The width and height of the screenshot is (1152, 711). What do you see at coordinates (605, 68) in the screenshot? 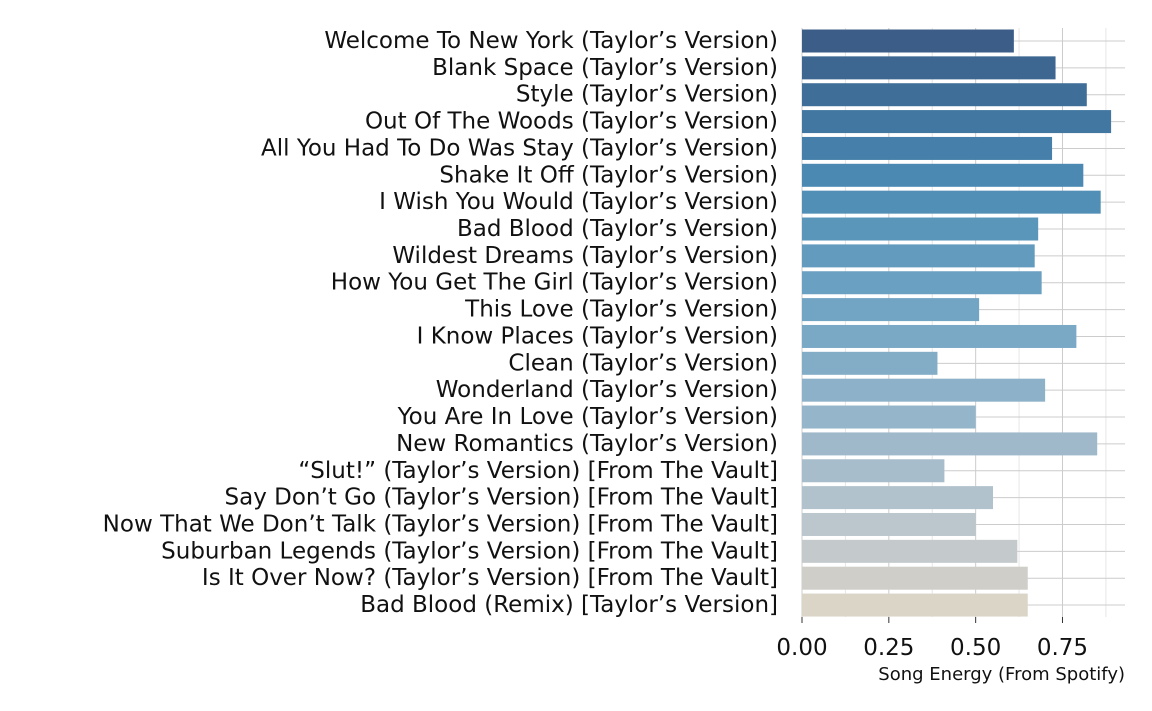
I see `category-label: Blank Space (Taylor’s Version)` at bounding box center [605, 68].